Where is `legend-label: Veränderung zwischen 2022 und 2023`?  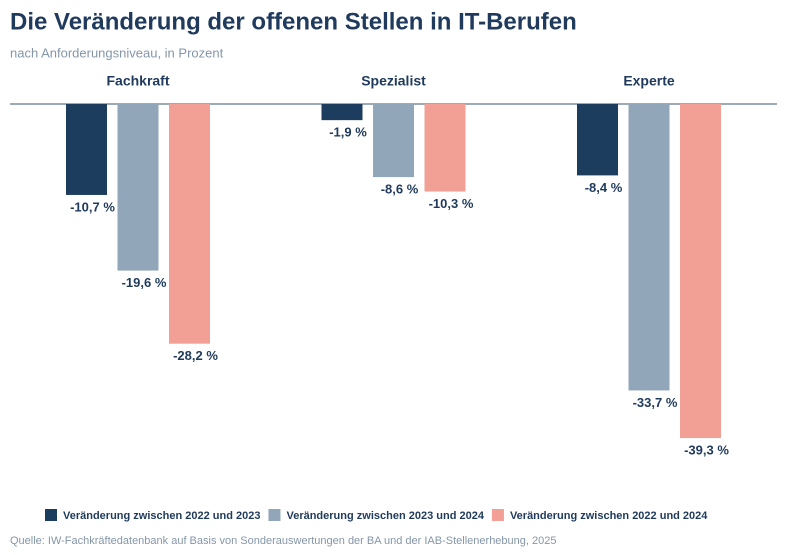 legend-label: Veränderung zwischen 2022 und 2023 is located at coordinates (161, 516).